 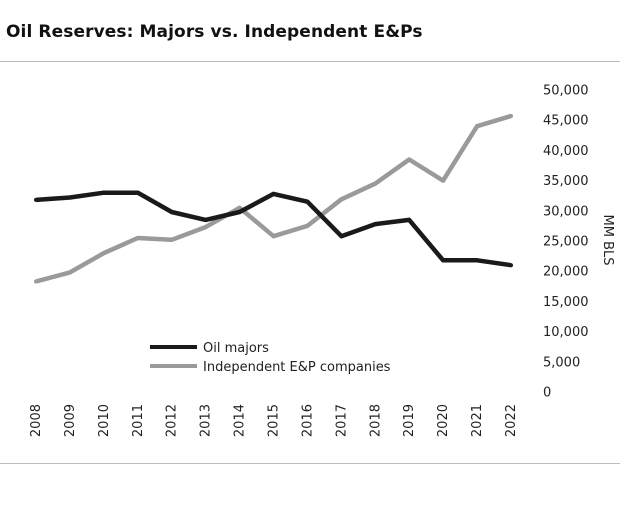 What do you see at coordinates (566, 302) in the screenshot?
I see `y-tick-label: 15,000` at bounding box center [566, 302].